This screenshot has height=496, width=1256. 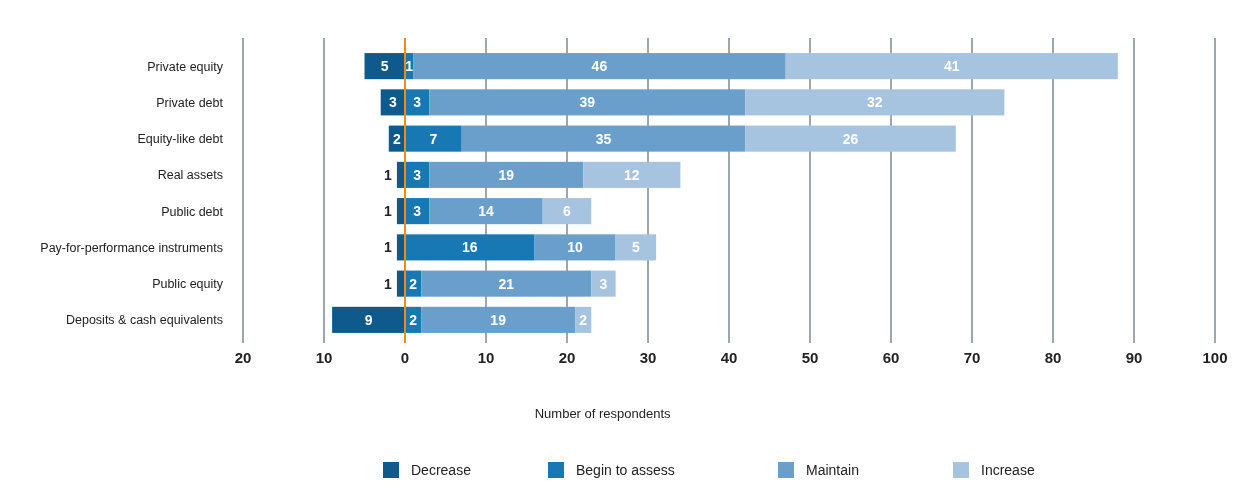 I want to click on x-tick-label: 60, so click(x=891, y=357).